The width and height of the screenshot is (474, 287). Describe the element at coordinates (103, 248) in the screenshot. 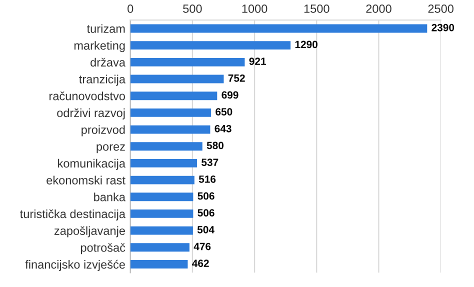

I see `y-tick-label: potrošač` at that location.